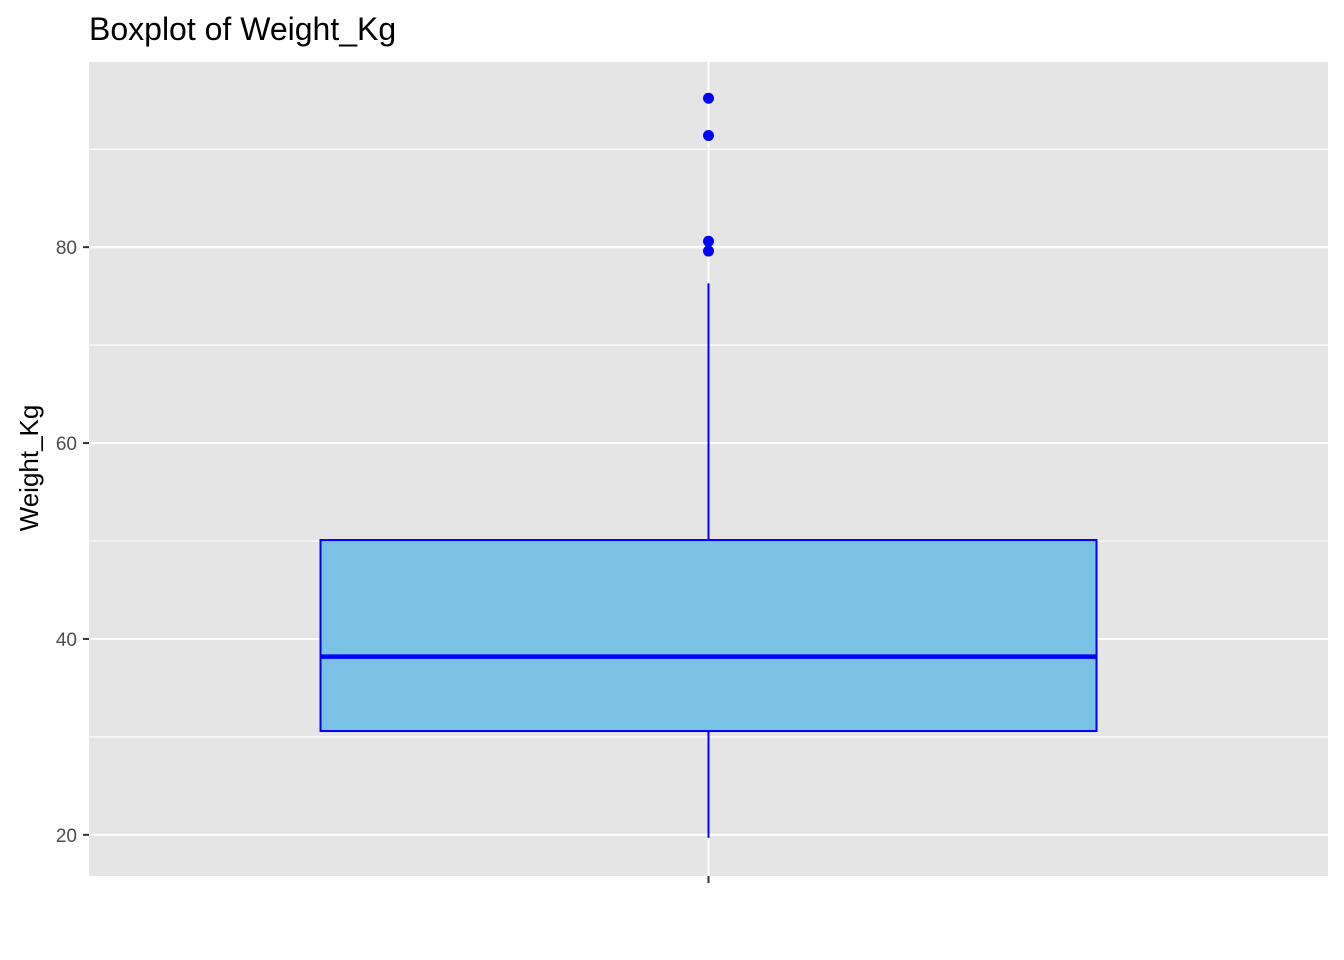 This screenshot has height=960, width=1344. What do you see at coordinates (66, 836) in the screenshot?
I see `y-tick-label: 20` at bounding box center [66, 836].